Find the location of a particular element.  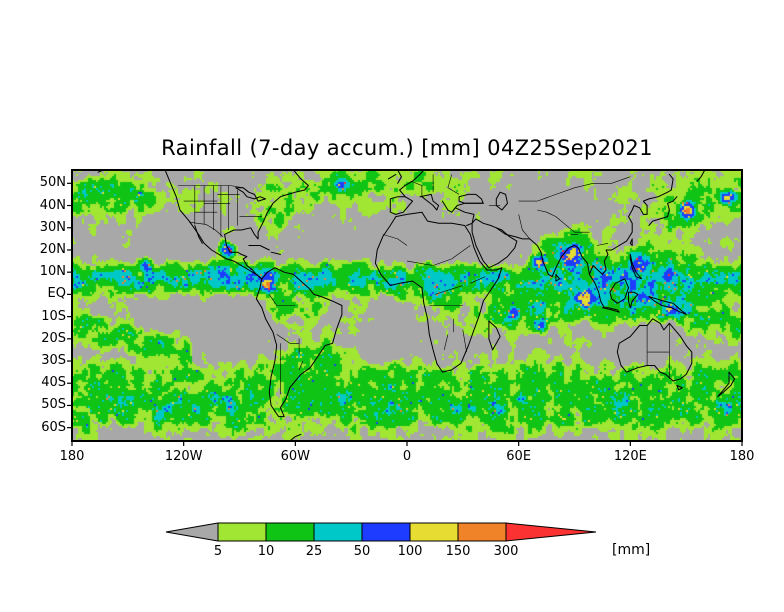

lat-tick-label: 20S is located at coordinates (53, 338).